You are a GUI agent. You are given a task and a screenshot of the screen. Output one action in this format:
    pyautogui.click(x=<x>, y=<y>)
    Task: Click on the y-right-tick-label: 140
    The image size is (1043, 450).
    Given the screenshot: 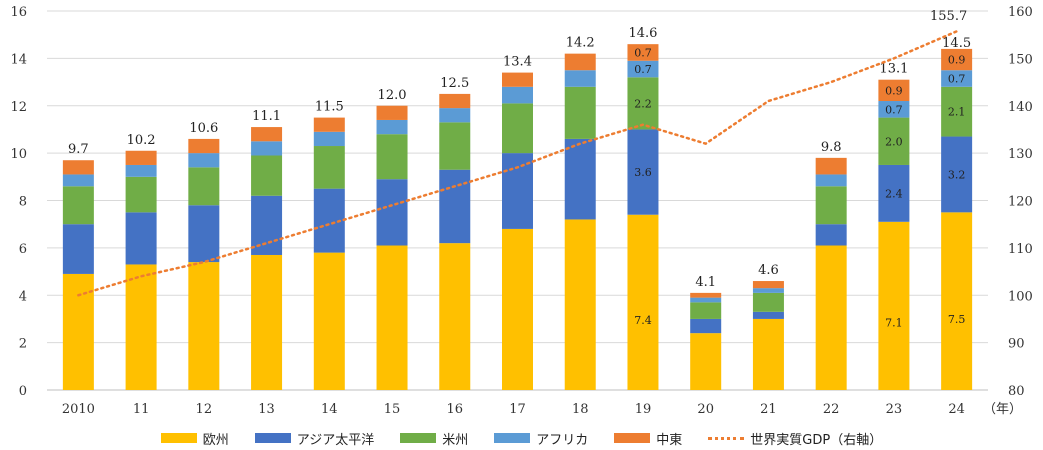 What is the action you would take?
    pyautogui.click(x=1020, y=107)
    